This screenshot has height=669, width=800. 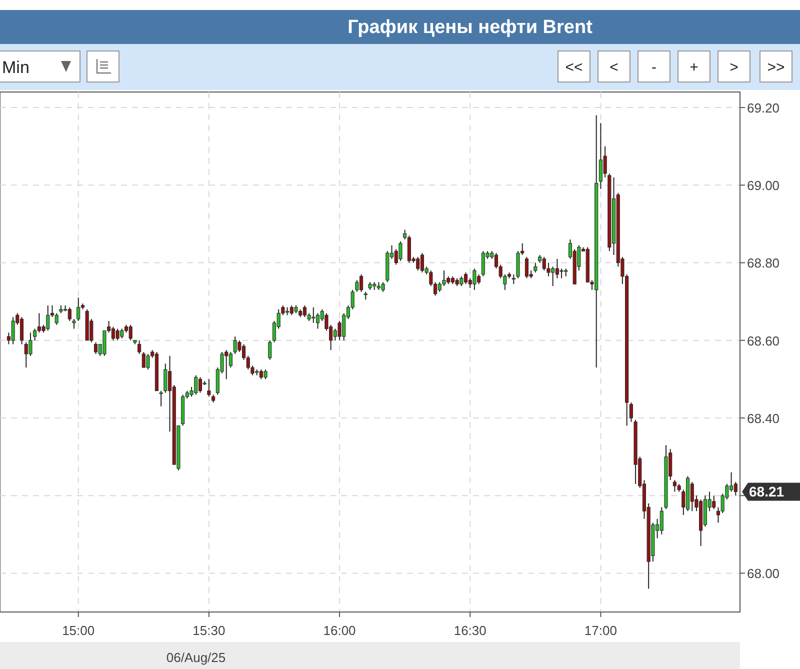 What do you see at coordinates (78, 630) in the screenshot?
I see `x-tick-label: 15:00` at bounding box center [78, 630].